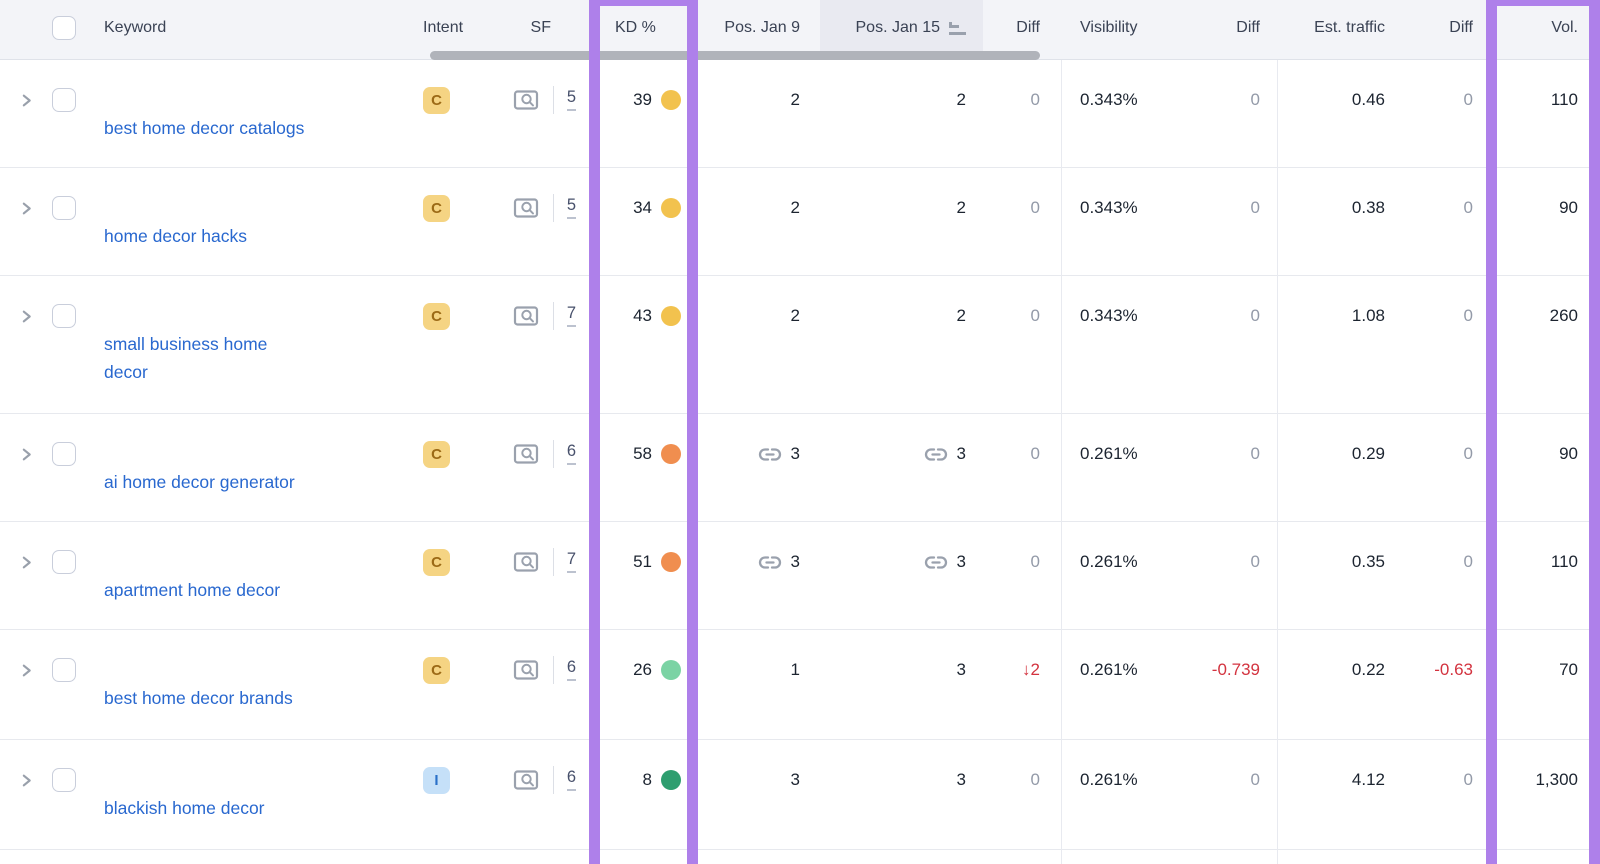 The width and height of the screenshot is (1600, 864). What do you see at coordinates (755, 454) in the screenshot?
I see `pos-jan9-cell: 3` at bounding box center [755, 454].